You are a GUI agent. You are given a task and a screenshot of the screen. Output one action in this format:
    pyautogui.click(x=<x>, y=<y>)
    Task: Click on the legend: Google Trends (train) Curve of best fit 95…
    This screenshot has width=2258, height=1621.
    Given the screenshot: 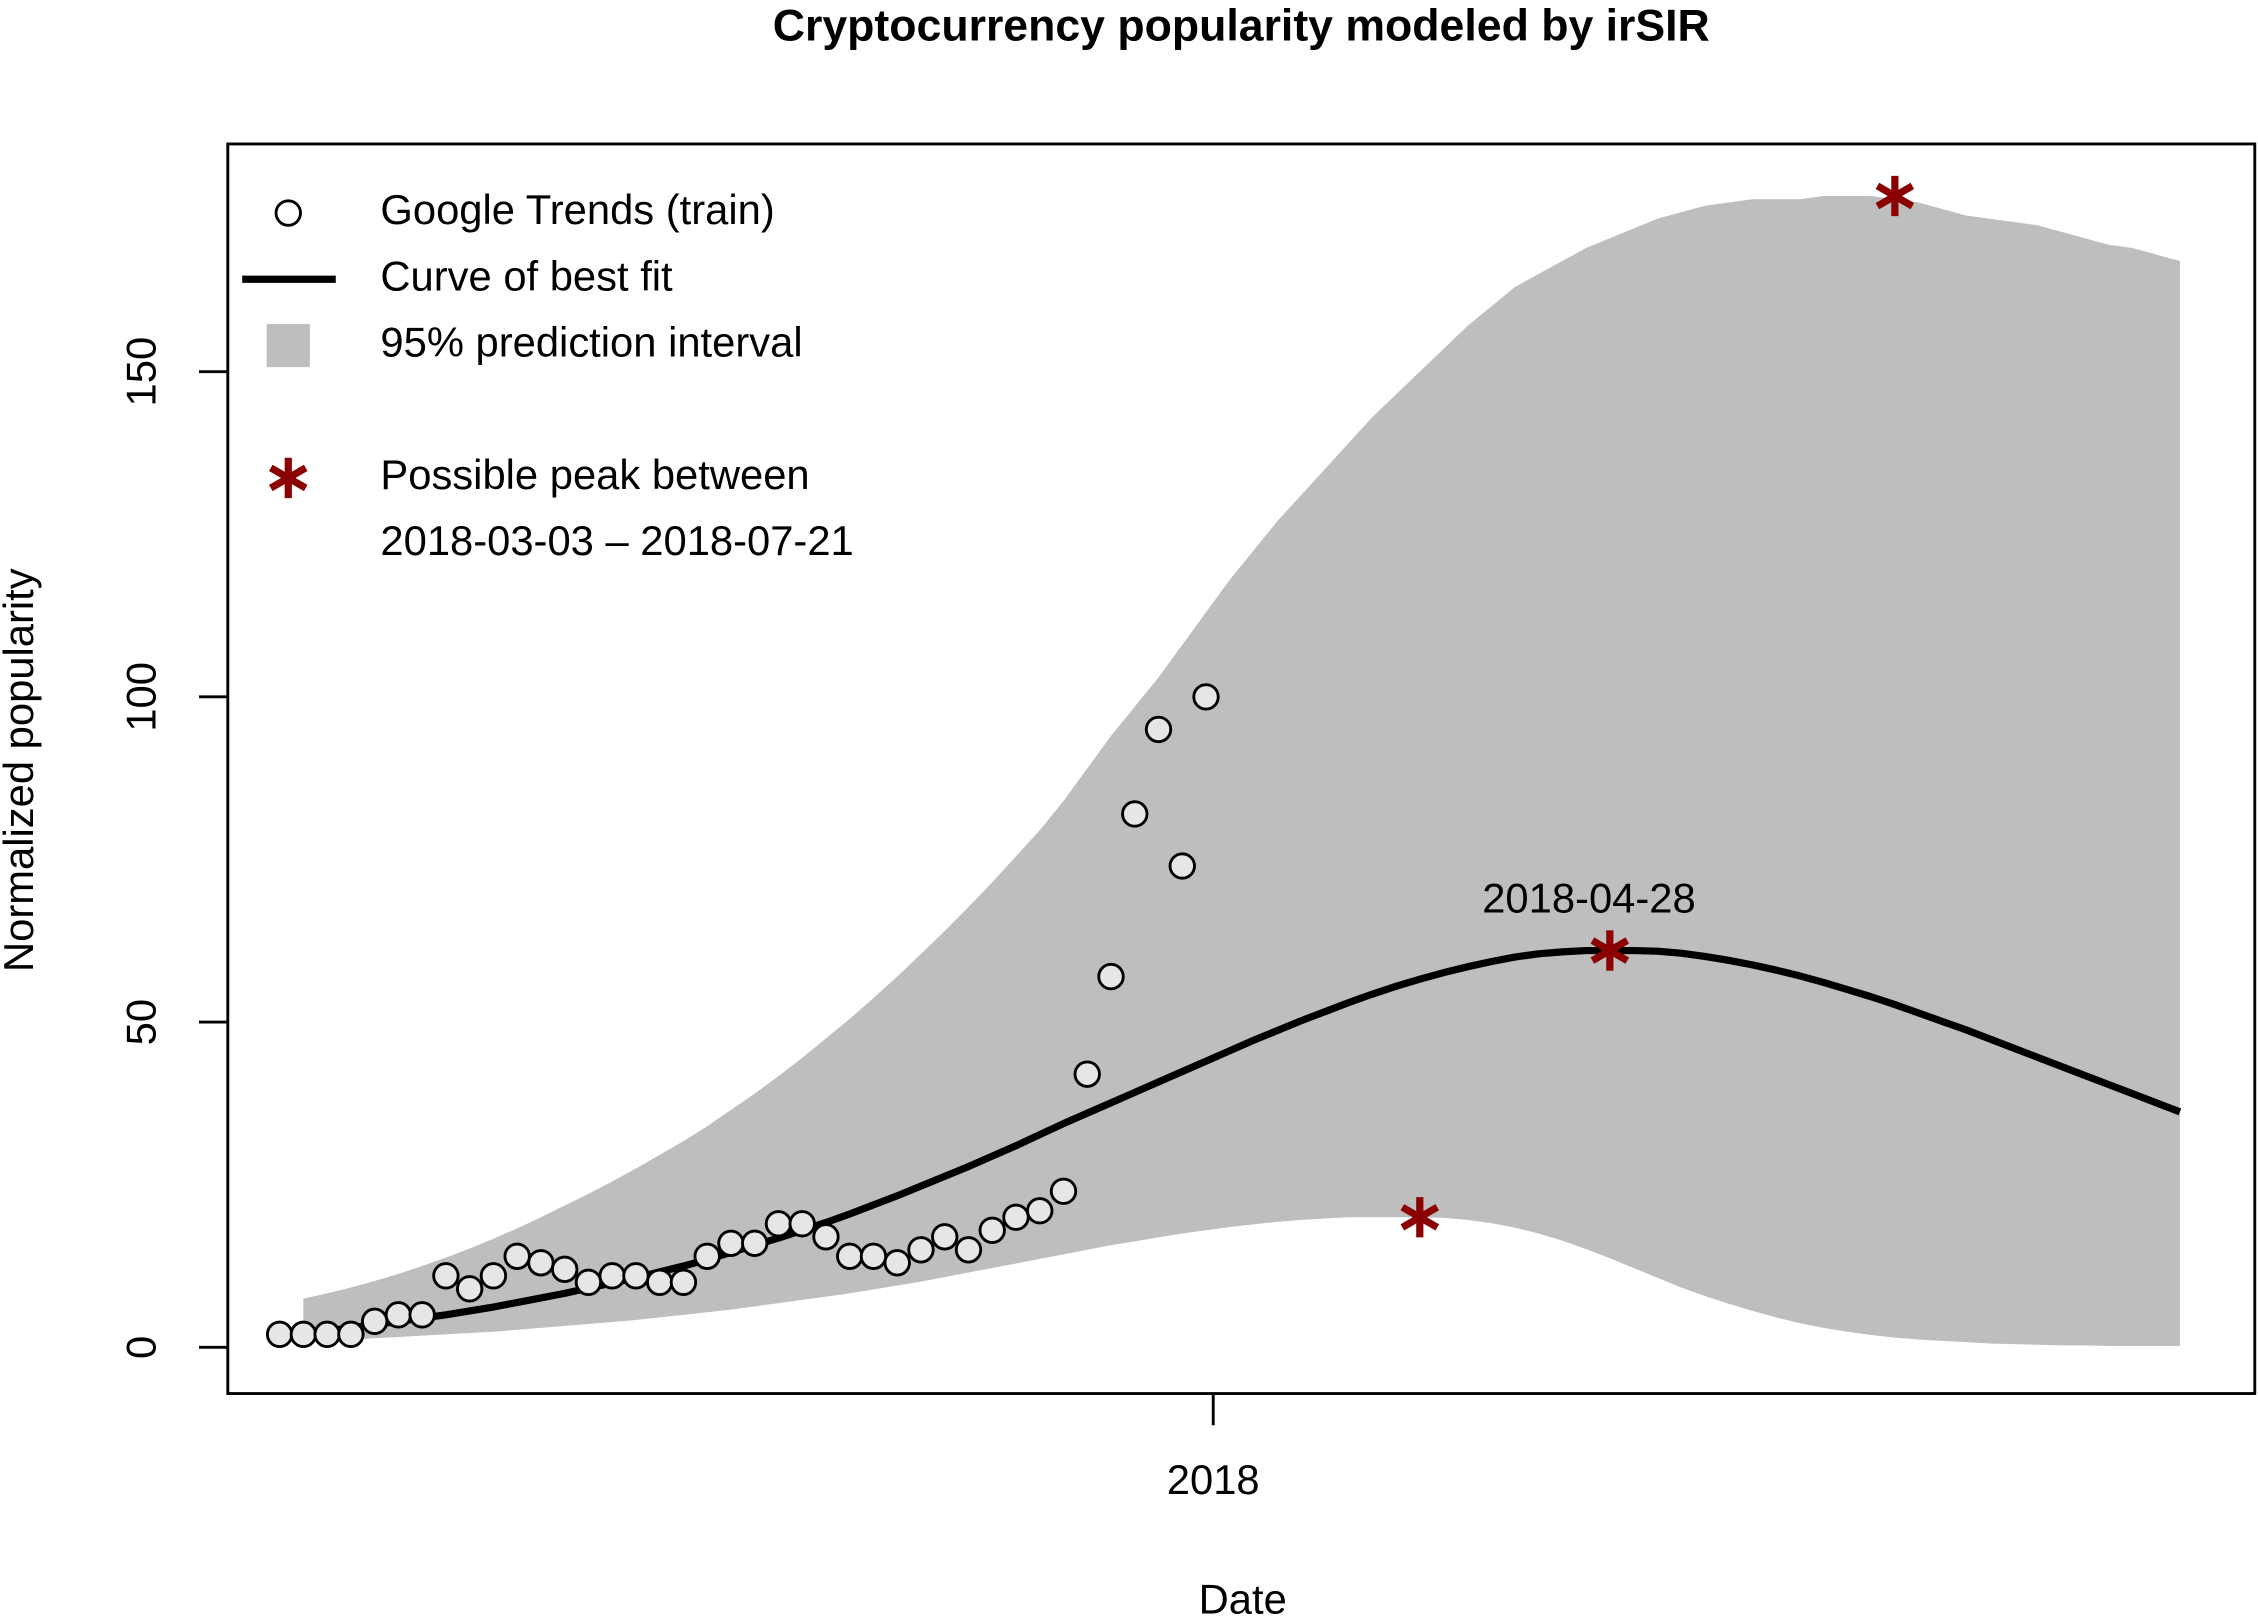 What is the action you would take?
    pyautogui.click(x=548, y=375)
    